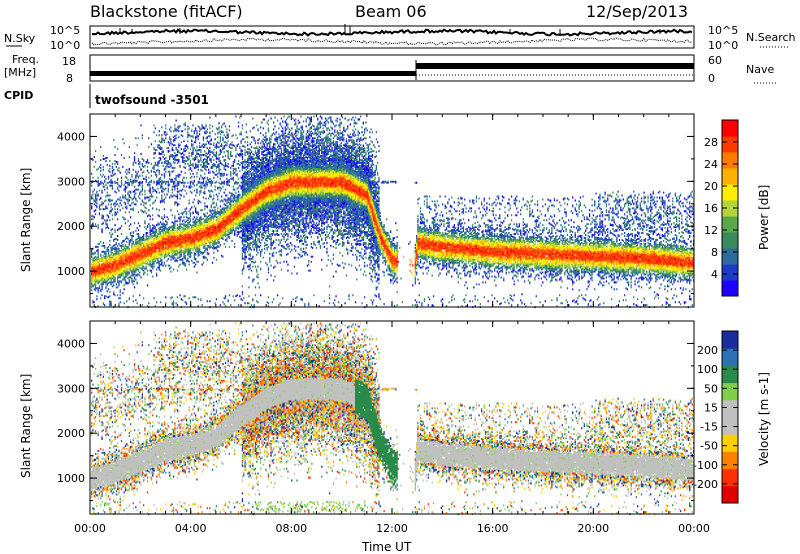 The image size is (800, 554). What do you see at coordinates (714, 274) in the screenshot?
I see `power-colorbar-tick-label: 4` at bounding box center [714, 274].